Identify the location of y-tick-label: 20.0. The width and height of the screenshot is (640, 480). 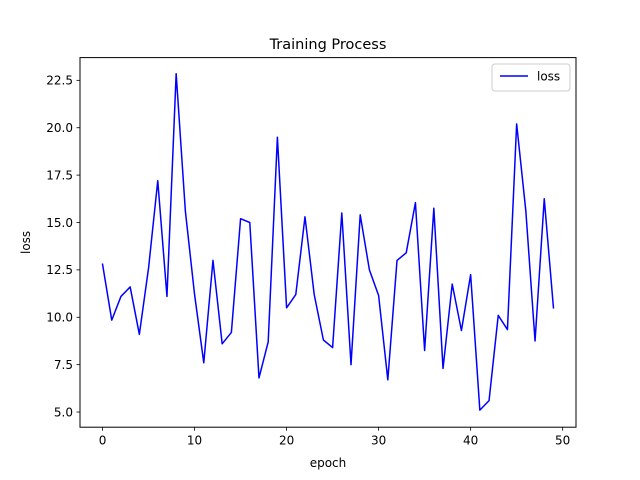
(59, 128).